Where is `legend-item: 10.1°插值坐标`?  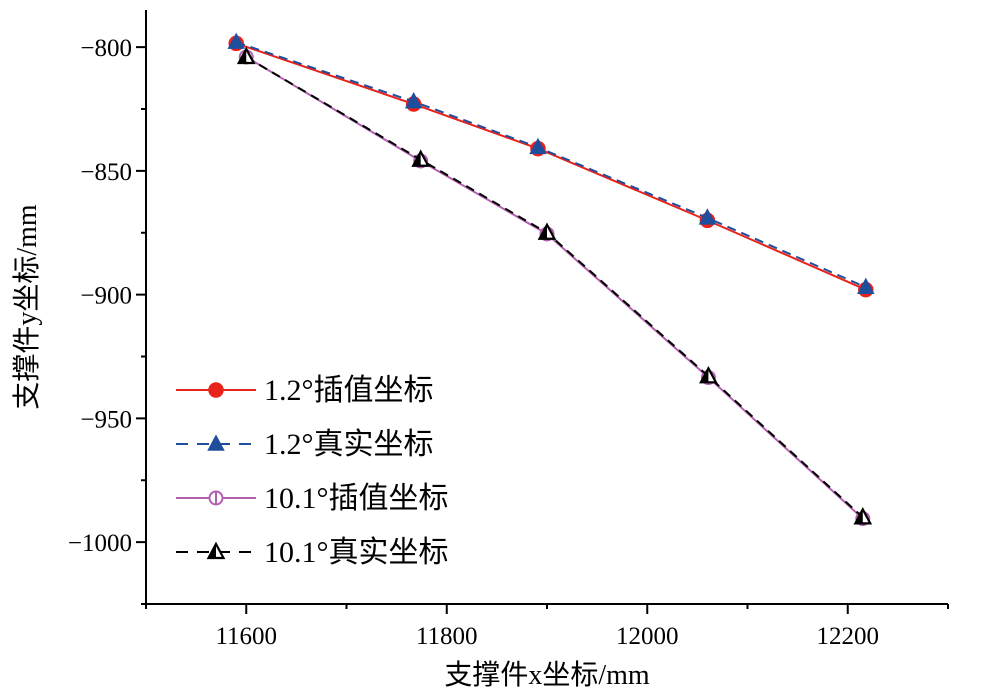 legend-item: 10.1°插值坐标 is located at coordinates (312, 498).